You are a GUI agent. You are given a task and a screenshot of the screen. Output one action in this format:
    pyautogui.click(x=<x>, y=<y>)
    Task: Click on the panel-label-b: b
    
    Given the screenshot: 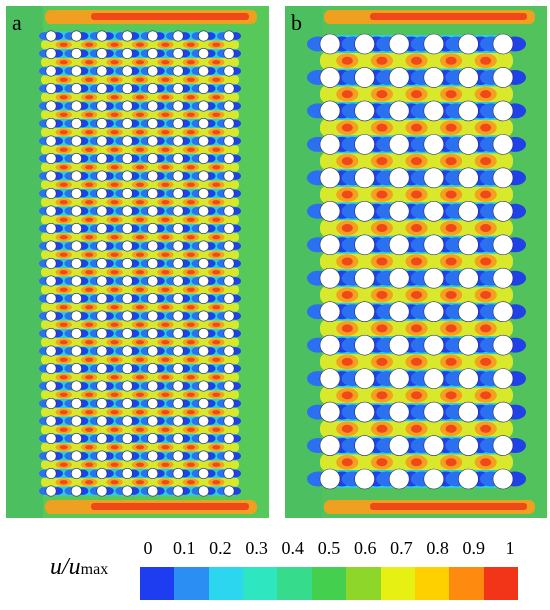 What is the action you would take?
    pyautogui.click(x=296, y=22)
    